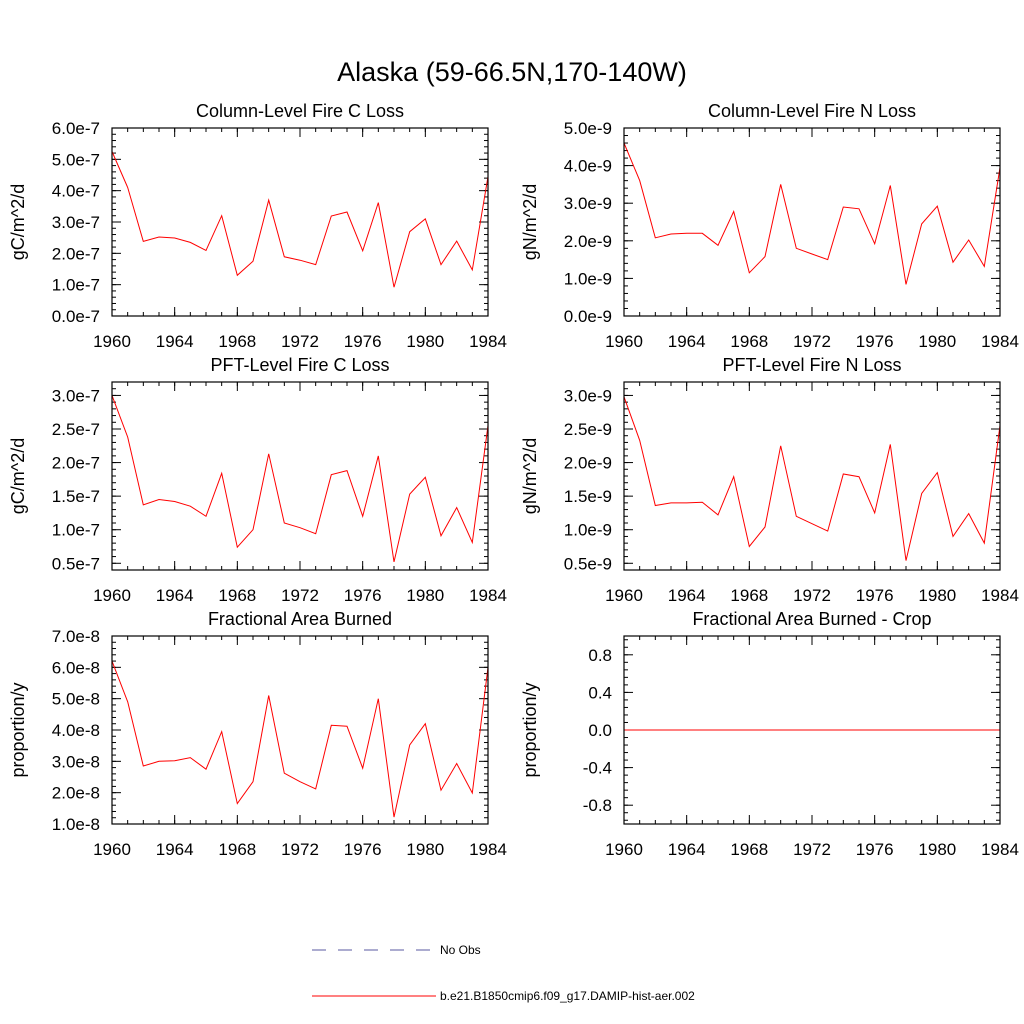 The width and height of the screenshot is (1024, 1024). What do you see at coordinates (76, 699) in the screenshot?
I see `y-tick-label: 5.0e-8` at bounding box center [76, 699].